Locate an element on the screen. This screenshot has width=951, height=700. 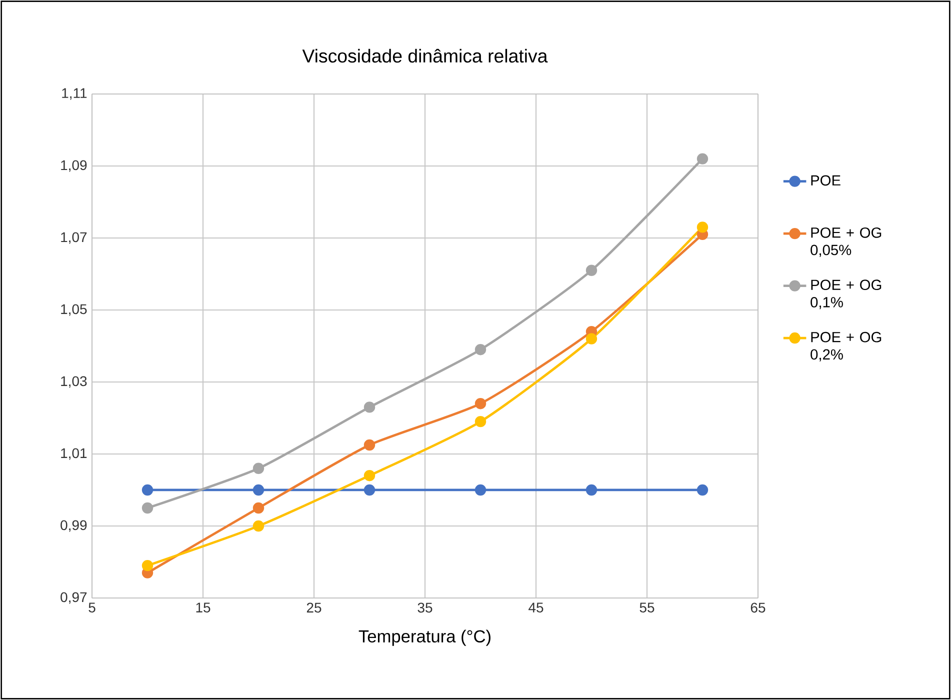
x-tick-label: 65 is located at coordinates (758, 607).